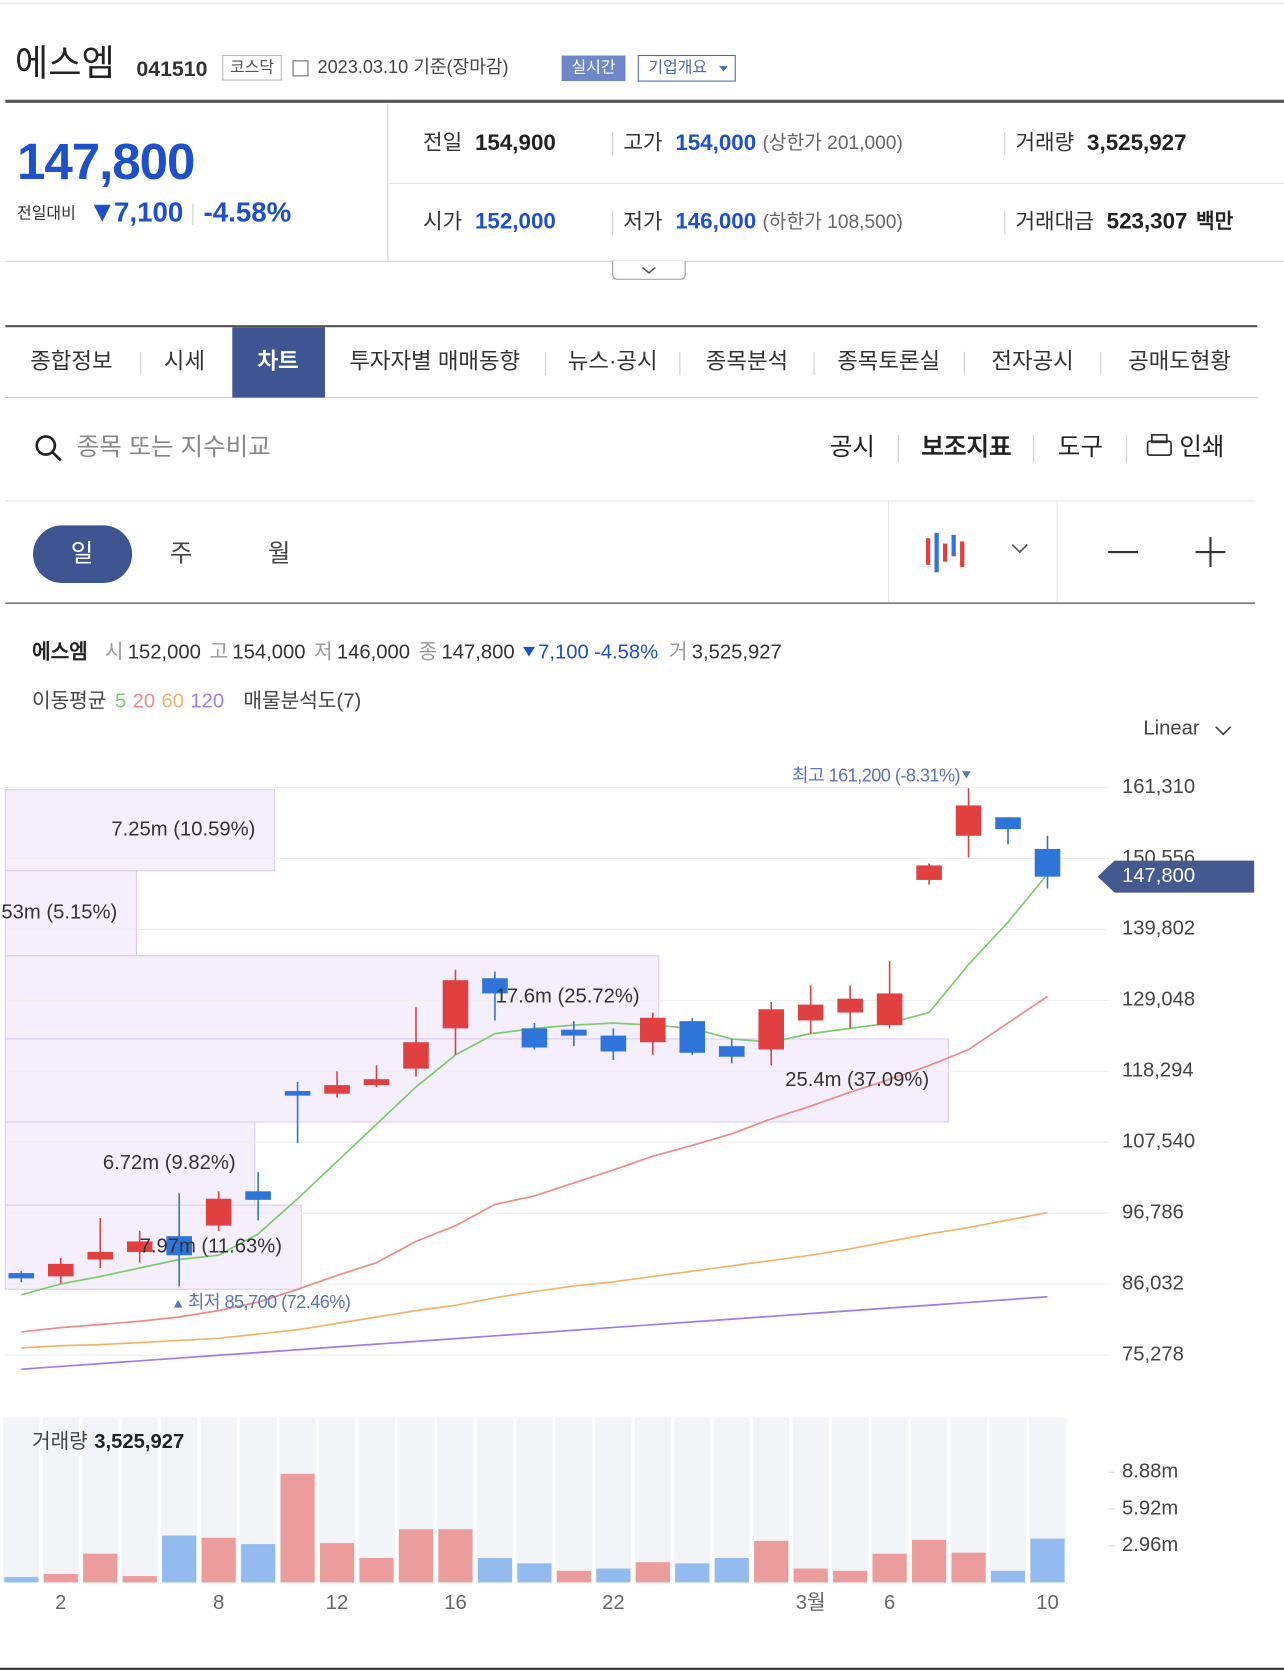  I want to click on tab: 종합정보, so click(71, 360).